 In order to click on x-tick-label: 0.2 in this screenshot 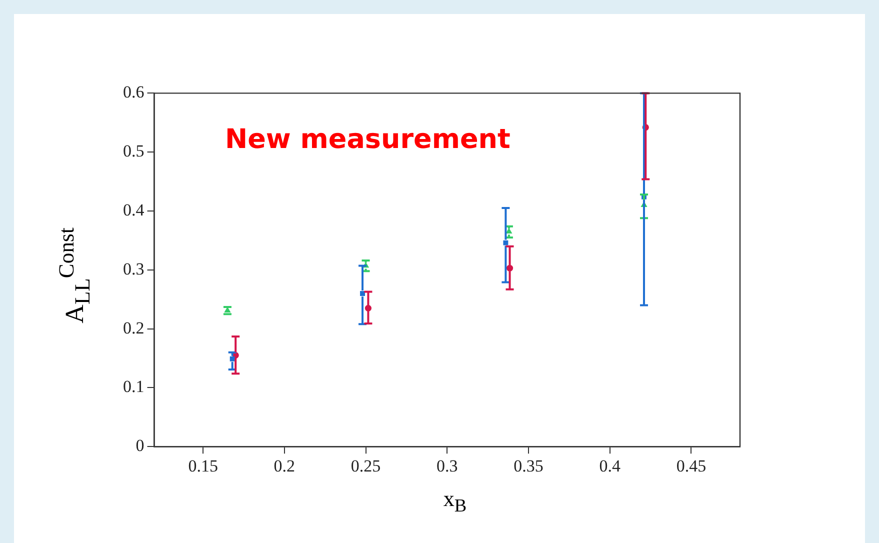, I will do `click(285, 466)`.